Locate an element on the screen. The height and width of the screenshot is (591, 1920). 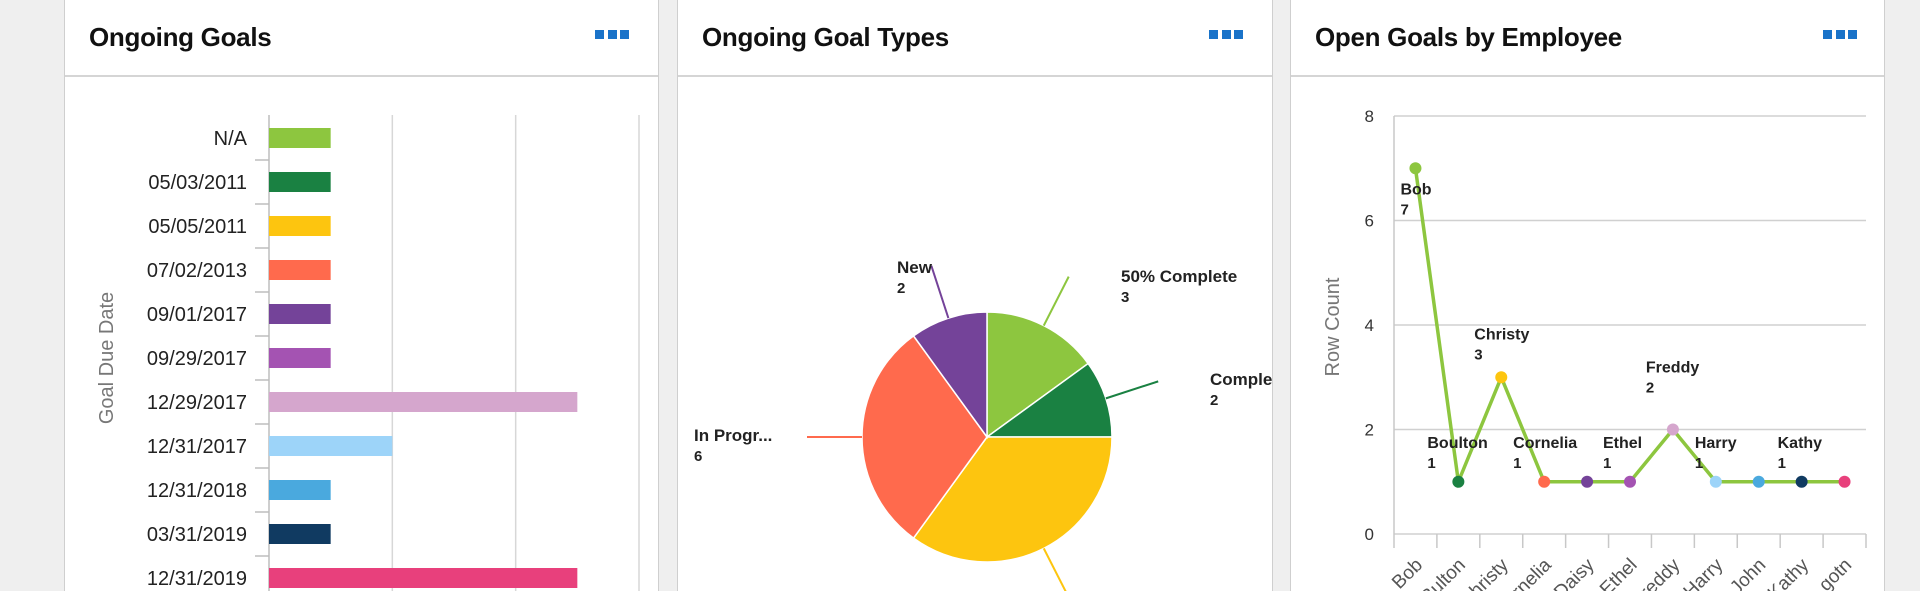
x-tick-label: Daisy is located at coordinates (1574, 572).